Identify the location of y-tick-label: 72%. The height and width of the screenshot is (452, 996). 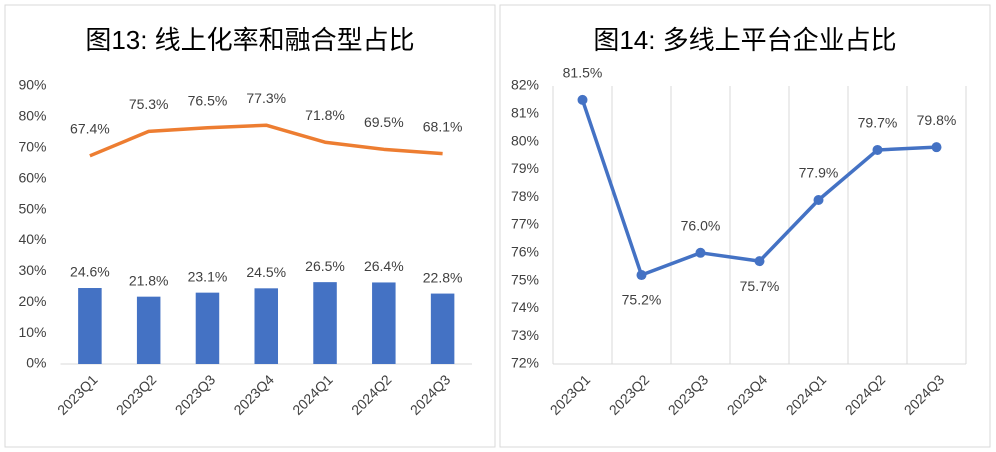
(525, 363).